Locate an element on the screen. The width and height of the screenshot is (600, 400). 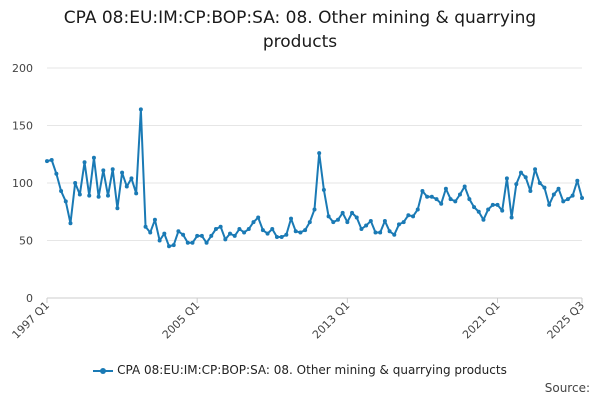
legend-swatch-icon is located at coordinates (103, 371).